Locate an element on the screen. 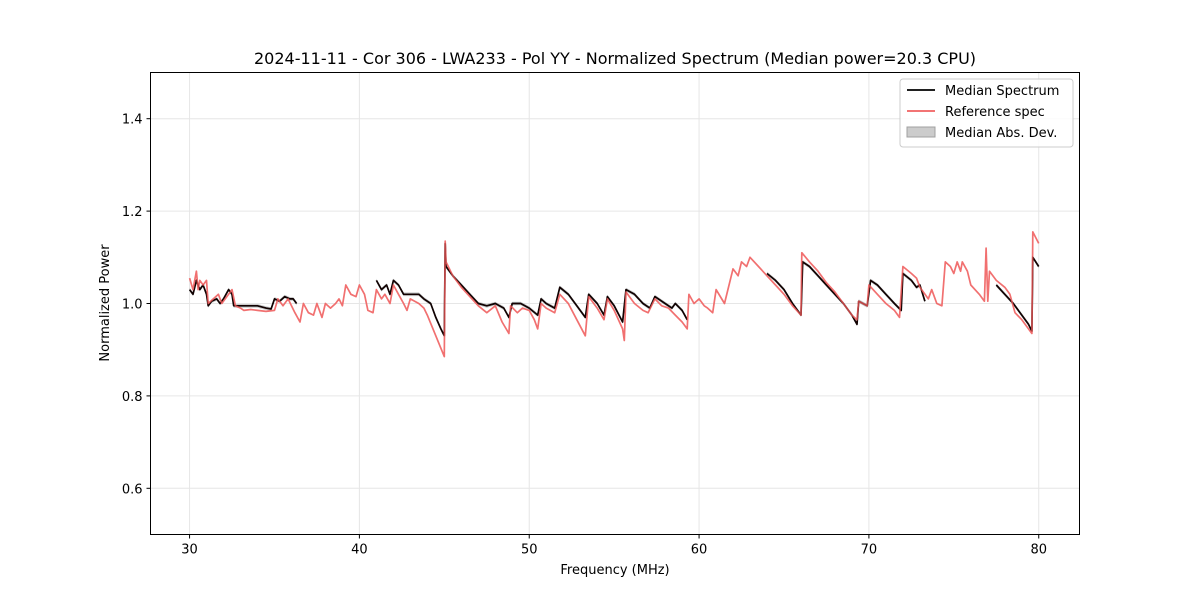  y-axis-title: Normalized Power is located at coordinates (105, 303).